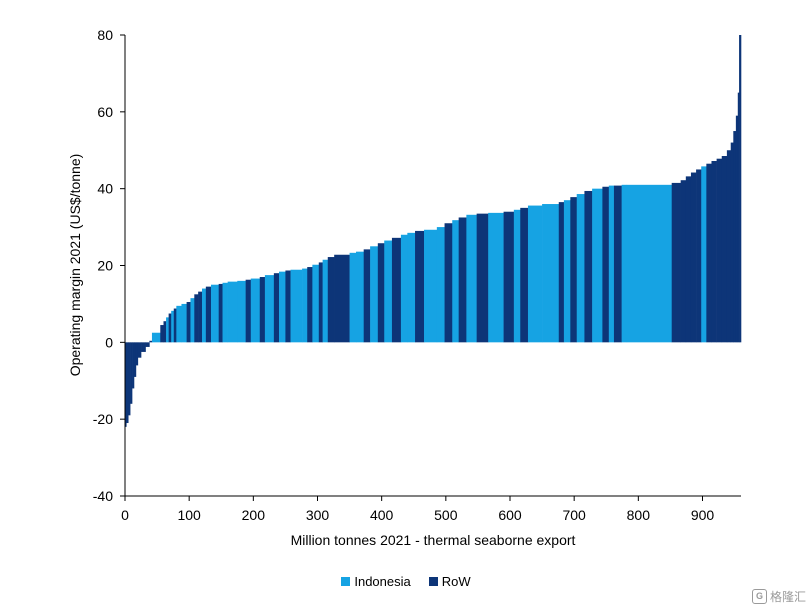  Describe the element at coordinates (449, 581) in the screenshot. I see `legend-item-row: RoW` at that location.